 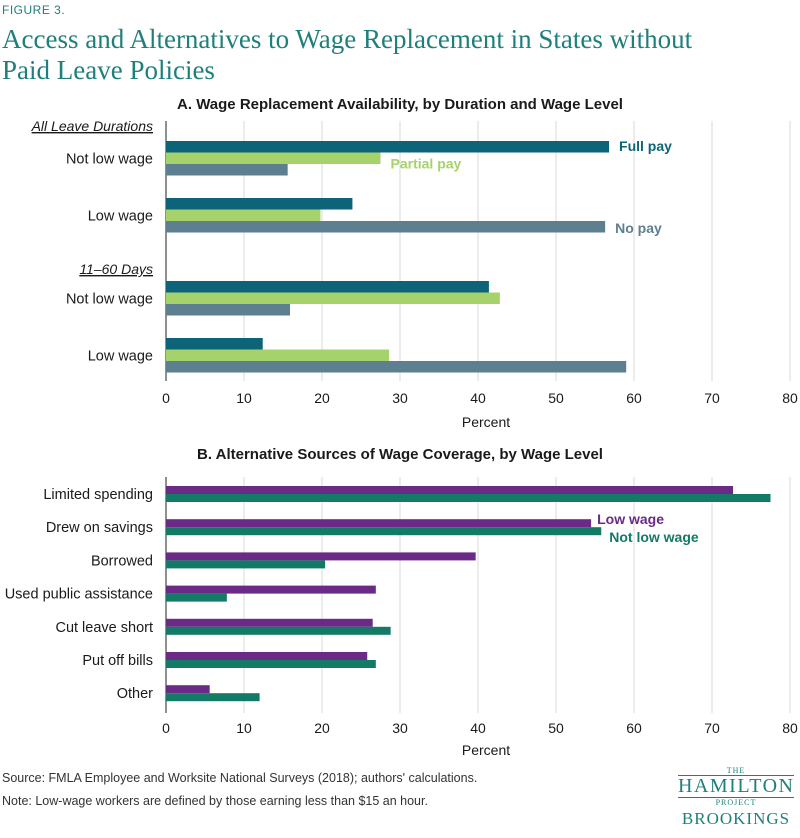 What do you see at coordinates (244, 398) in the screenshot?
I see `panel-a-tick-label: 10` at bounding box center [244, 398].